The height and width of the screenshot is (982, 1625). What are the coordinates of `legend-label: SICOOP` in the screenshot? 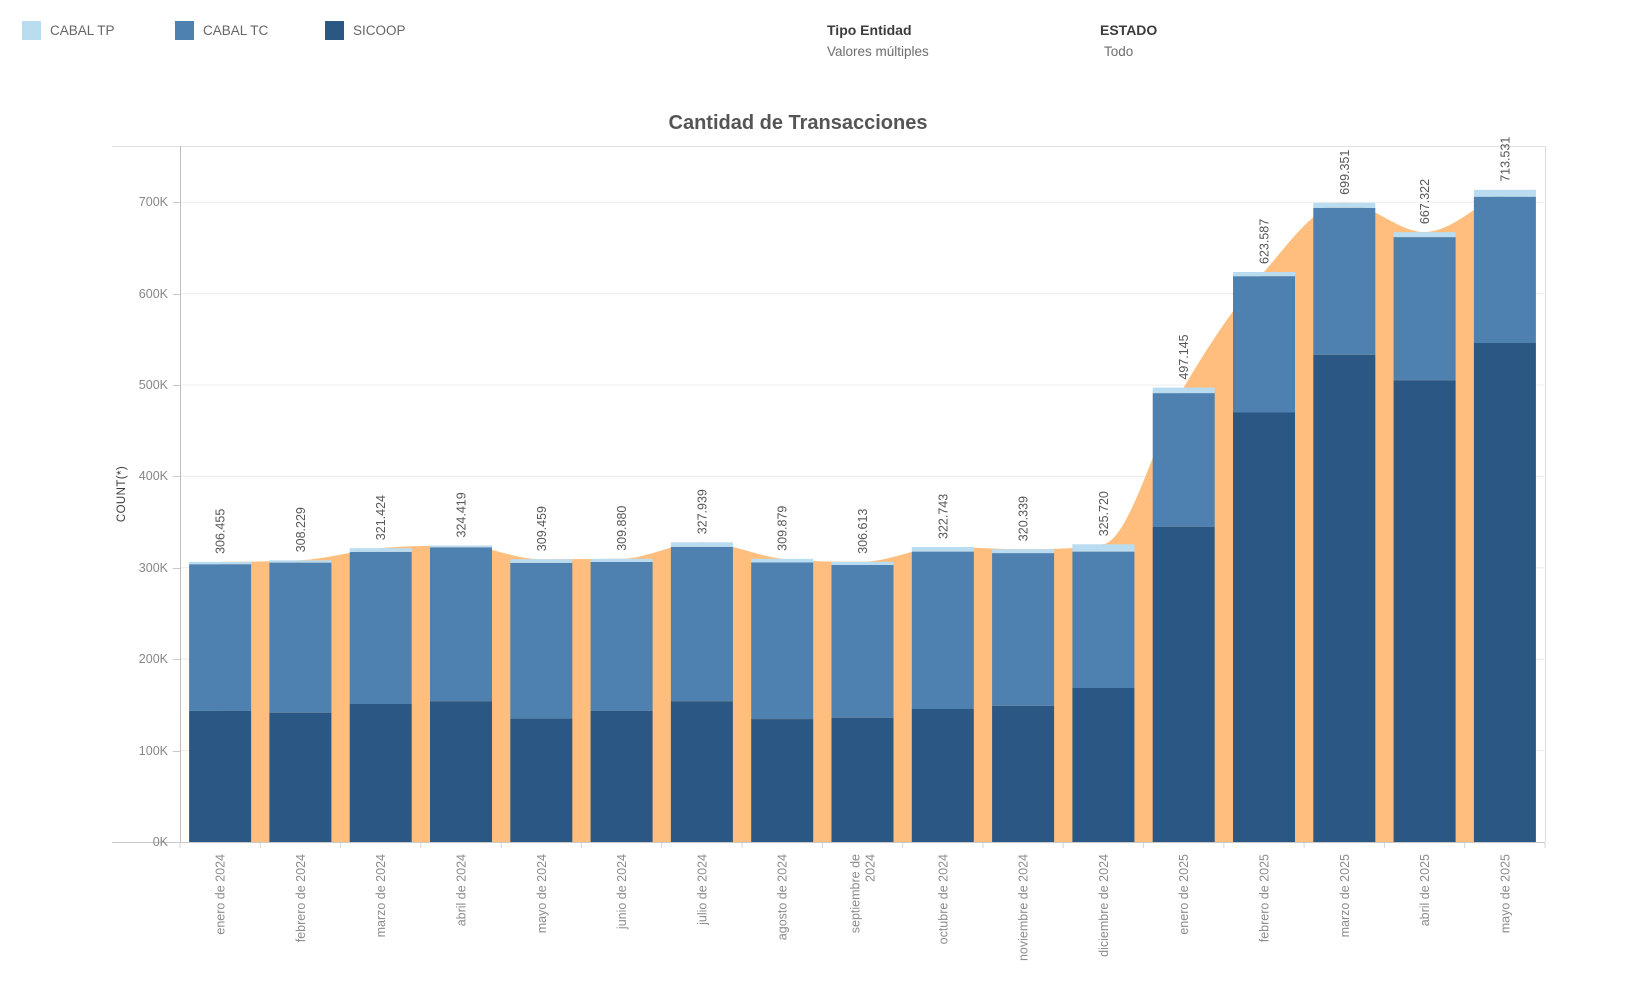 It's located at (379, 30).